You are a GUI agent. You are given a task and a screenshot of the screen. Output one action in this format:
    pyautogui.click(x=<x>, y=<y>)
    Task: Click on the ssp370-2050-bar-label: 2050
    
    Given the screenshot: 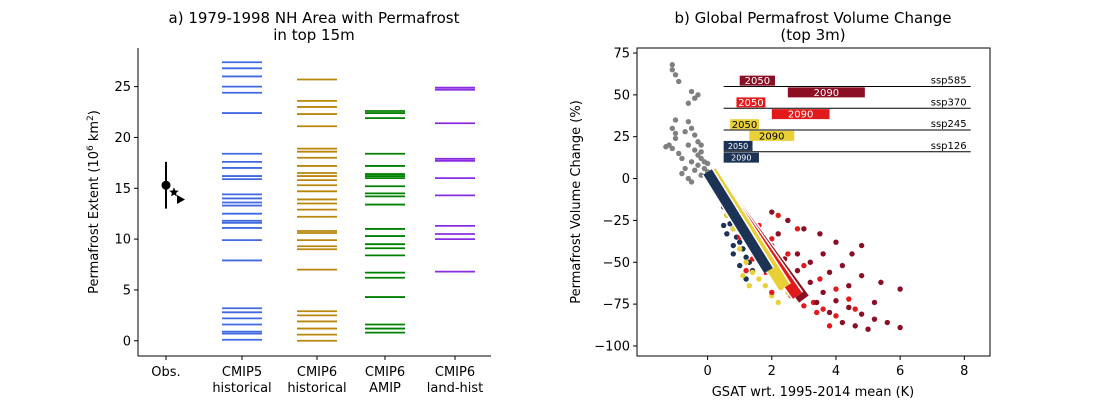 What is the action you would take?
    pyautogui.click(x=750, y=103)
    